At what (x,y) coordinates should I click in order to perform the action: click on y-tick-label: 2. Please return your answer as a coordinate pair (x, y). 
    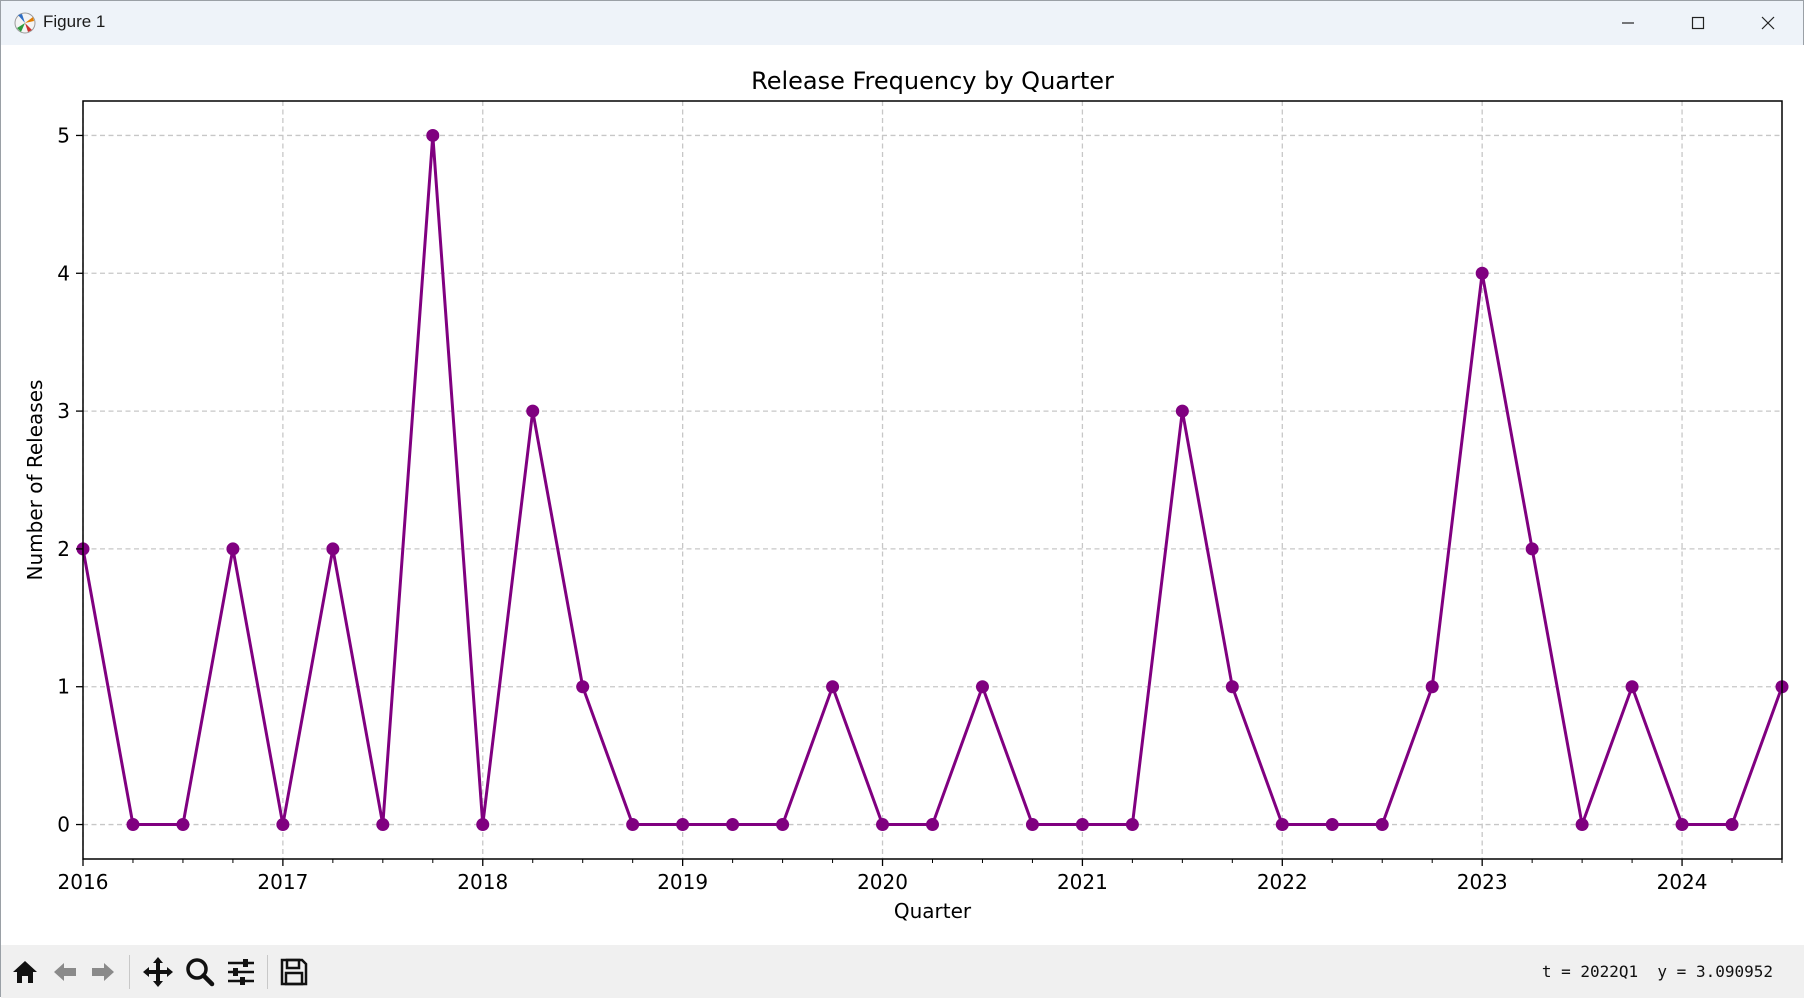
    Looking at the image, I should click on (63, 549).